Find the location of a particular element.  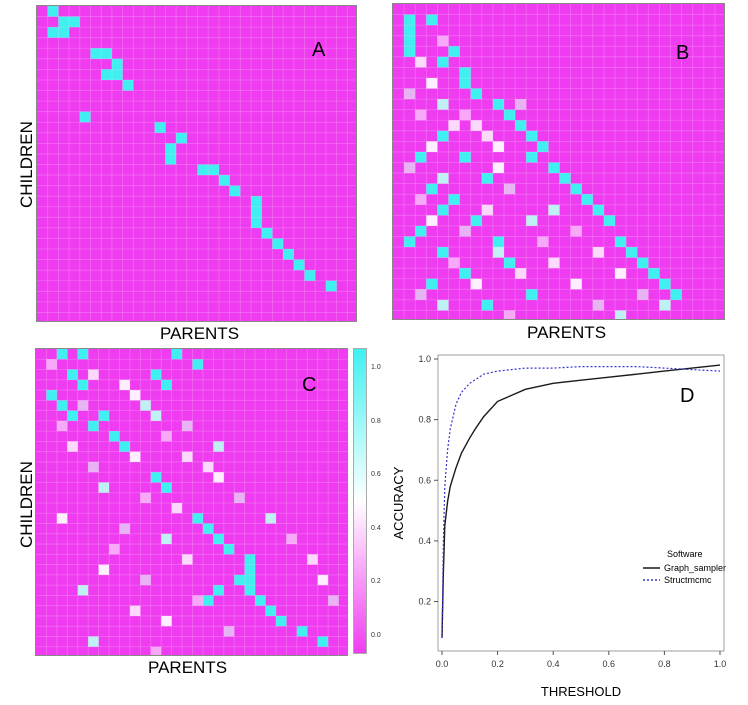

legend-entry: Structmcmc is located at coordinates (688, 580).